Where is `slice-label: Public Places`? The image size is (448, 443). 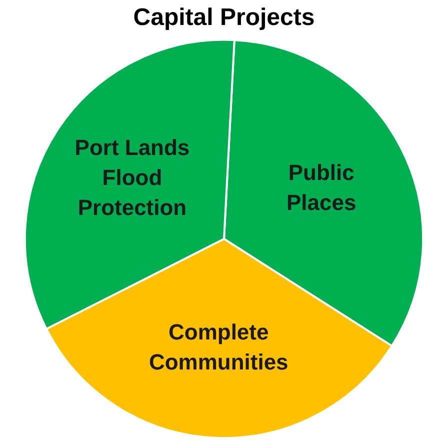 slice-label: Public Places is located at coordinates (321, 187).